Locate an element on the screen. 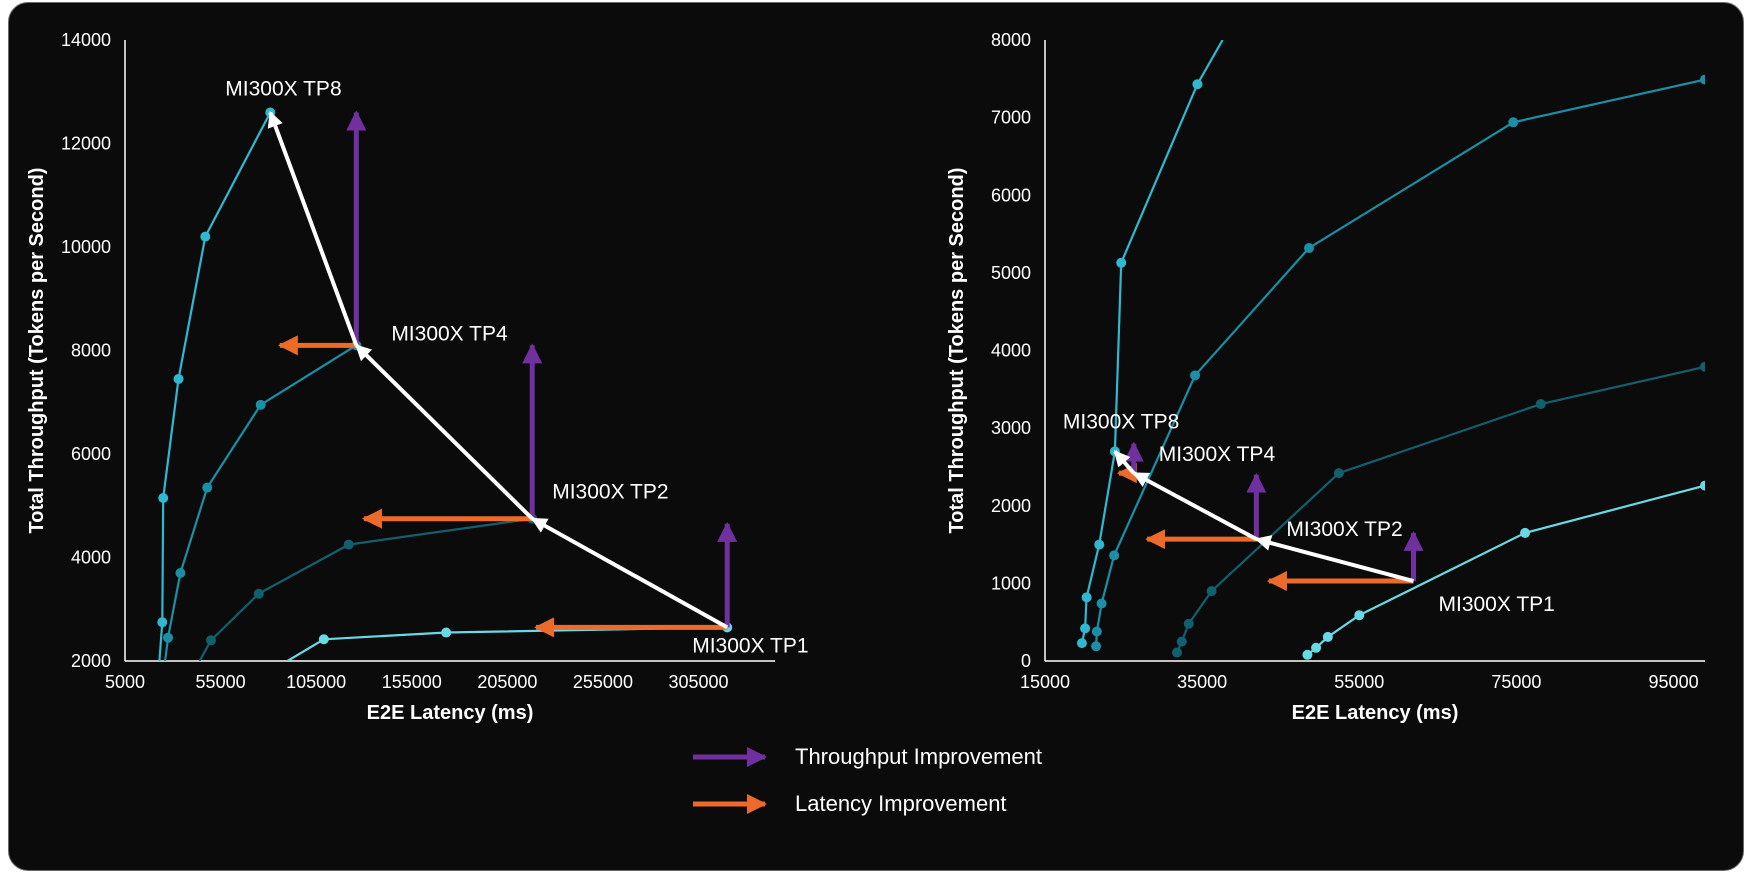  y-tick-label: 12000 is located at coordinates (86, 144).